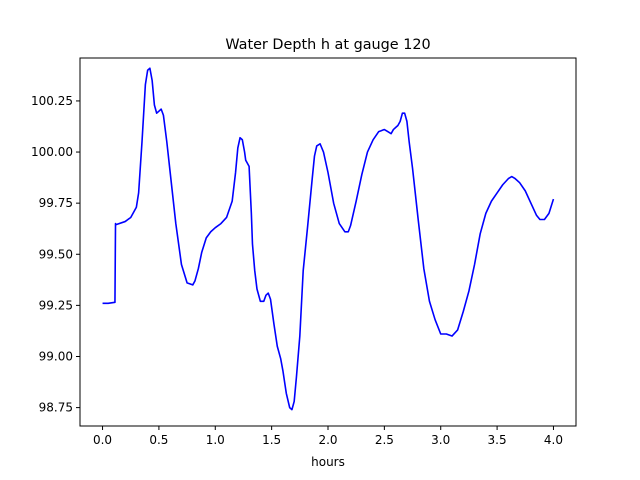 The width and height of the screenshot is (640, 480). Describe the element at coordinates (56, 408) in the screenshot. I see `y-tick-label: 98.75` at that location.